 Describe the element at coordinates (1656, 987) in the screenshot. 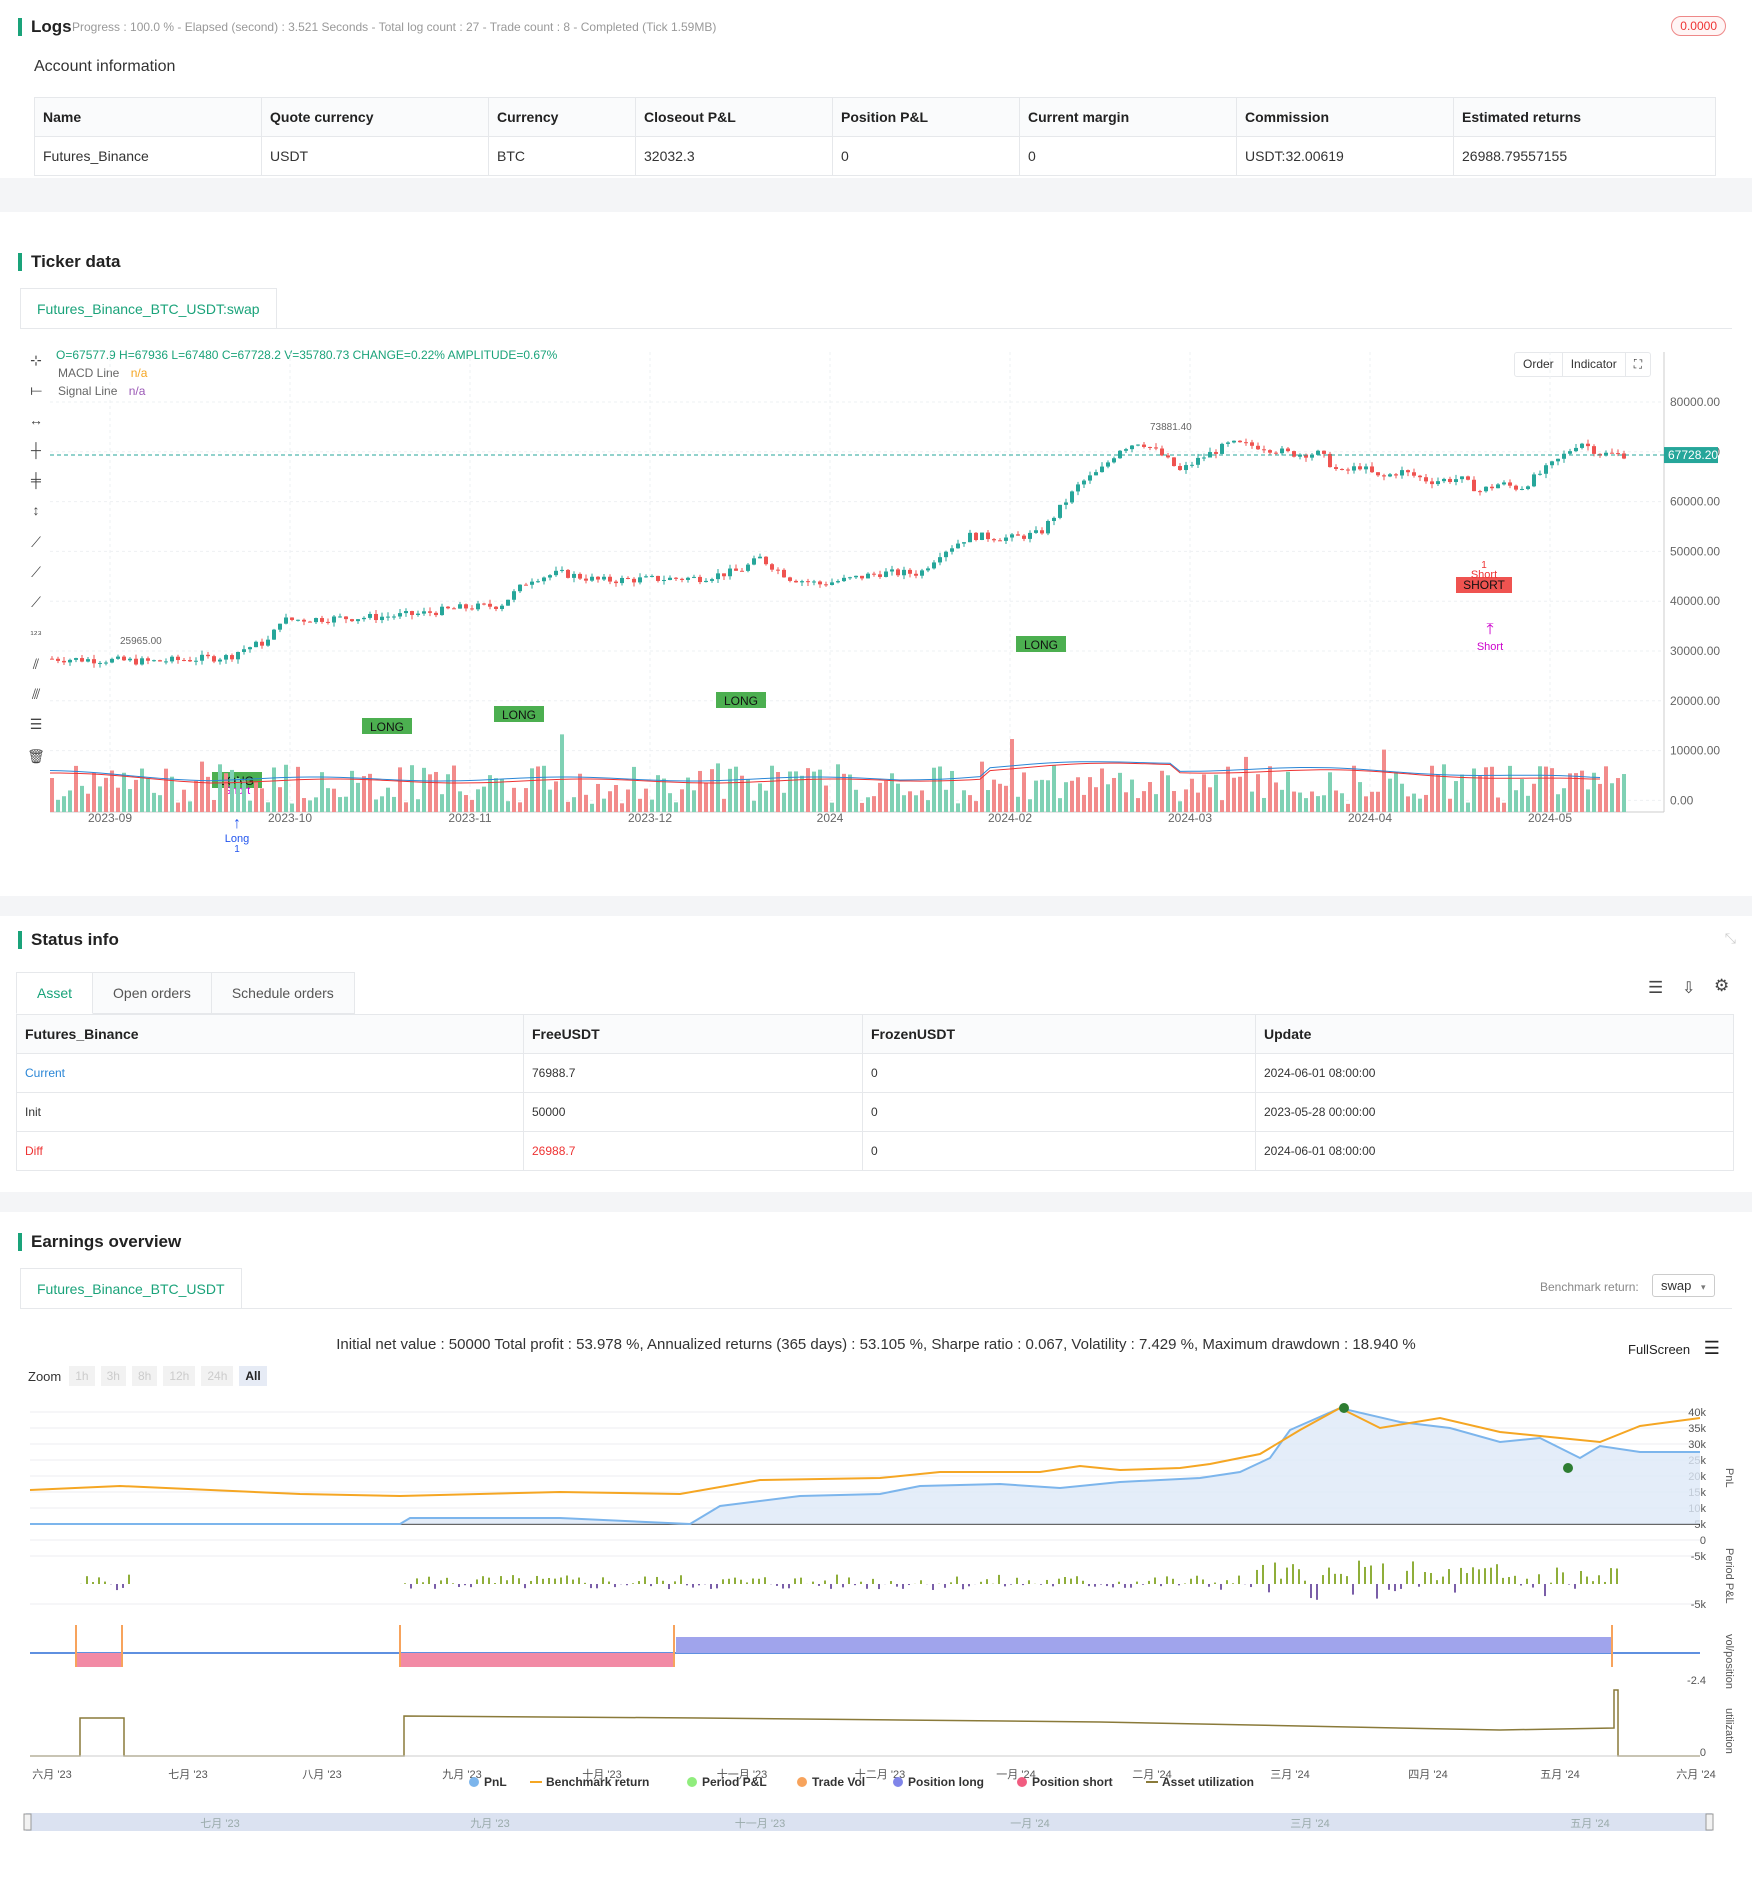

I see `list-icon: ☰` at that location.